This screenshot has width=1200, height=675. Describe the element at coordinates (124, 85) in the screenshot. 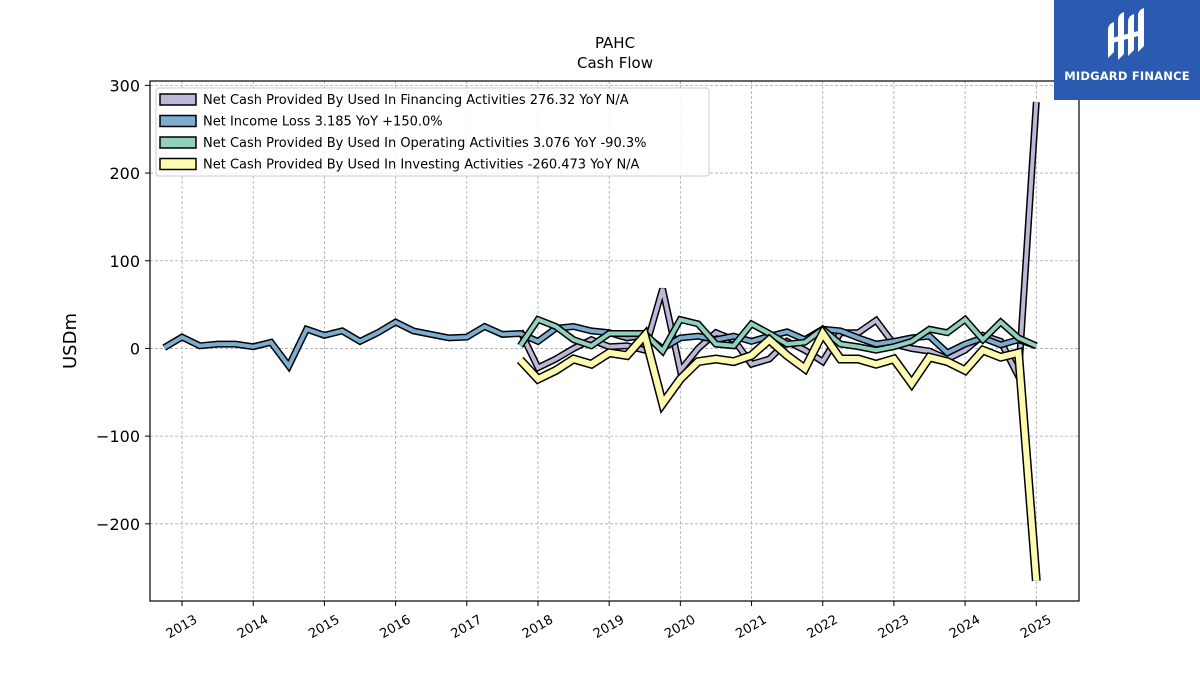

I see `y-tick-label: 300` at that location.